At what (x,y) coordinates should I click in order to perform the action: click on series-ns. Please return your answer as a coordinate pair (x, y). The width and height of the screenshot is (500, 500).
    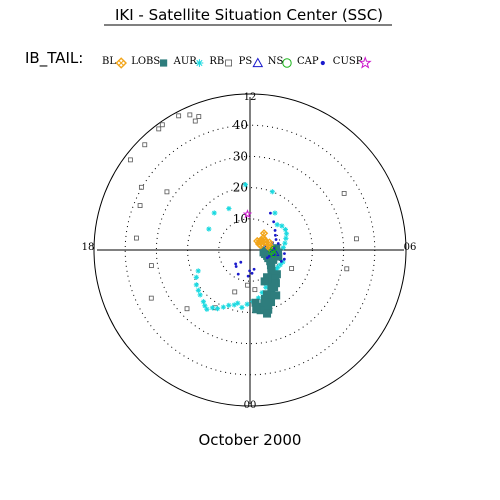
    Looking at the image, I should click on (272, 251).